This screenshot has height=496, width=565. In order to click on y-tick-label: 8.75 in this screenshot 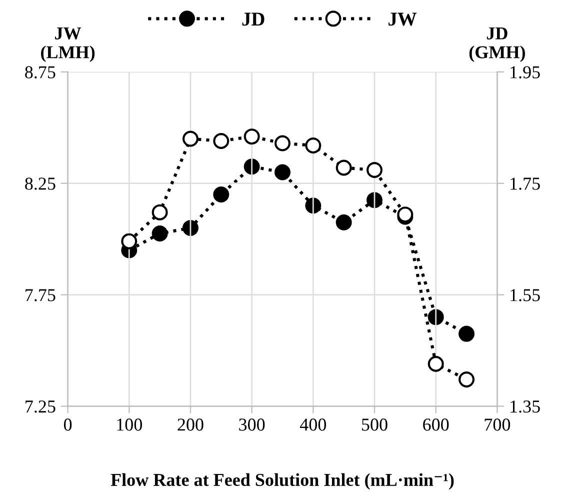, I will do `click(40, 72)`.